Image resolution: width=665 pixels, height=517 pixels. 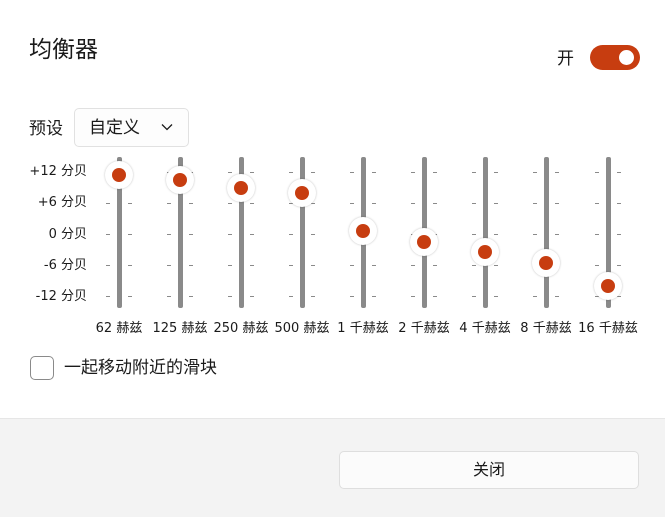 I want to click on move-nearby-label: 一起移动附近的滑块, so click(x=140, y=368).